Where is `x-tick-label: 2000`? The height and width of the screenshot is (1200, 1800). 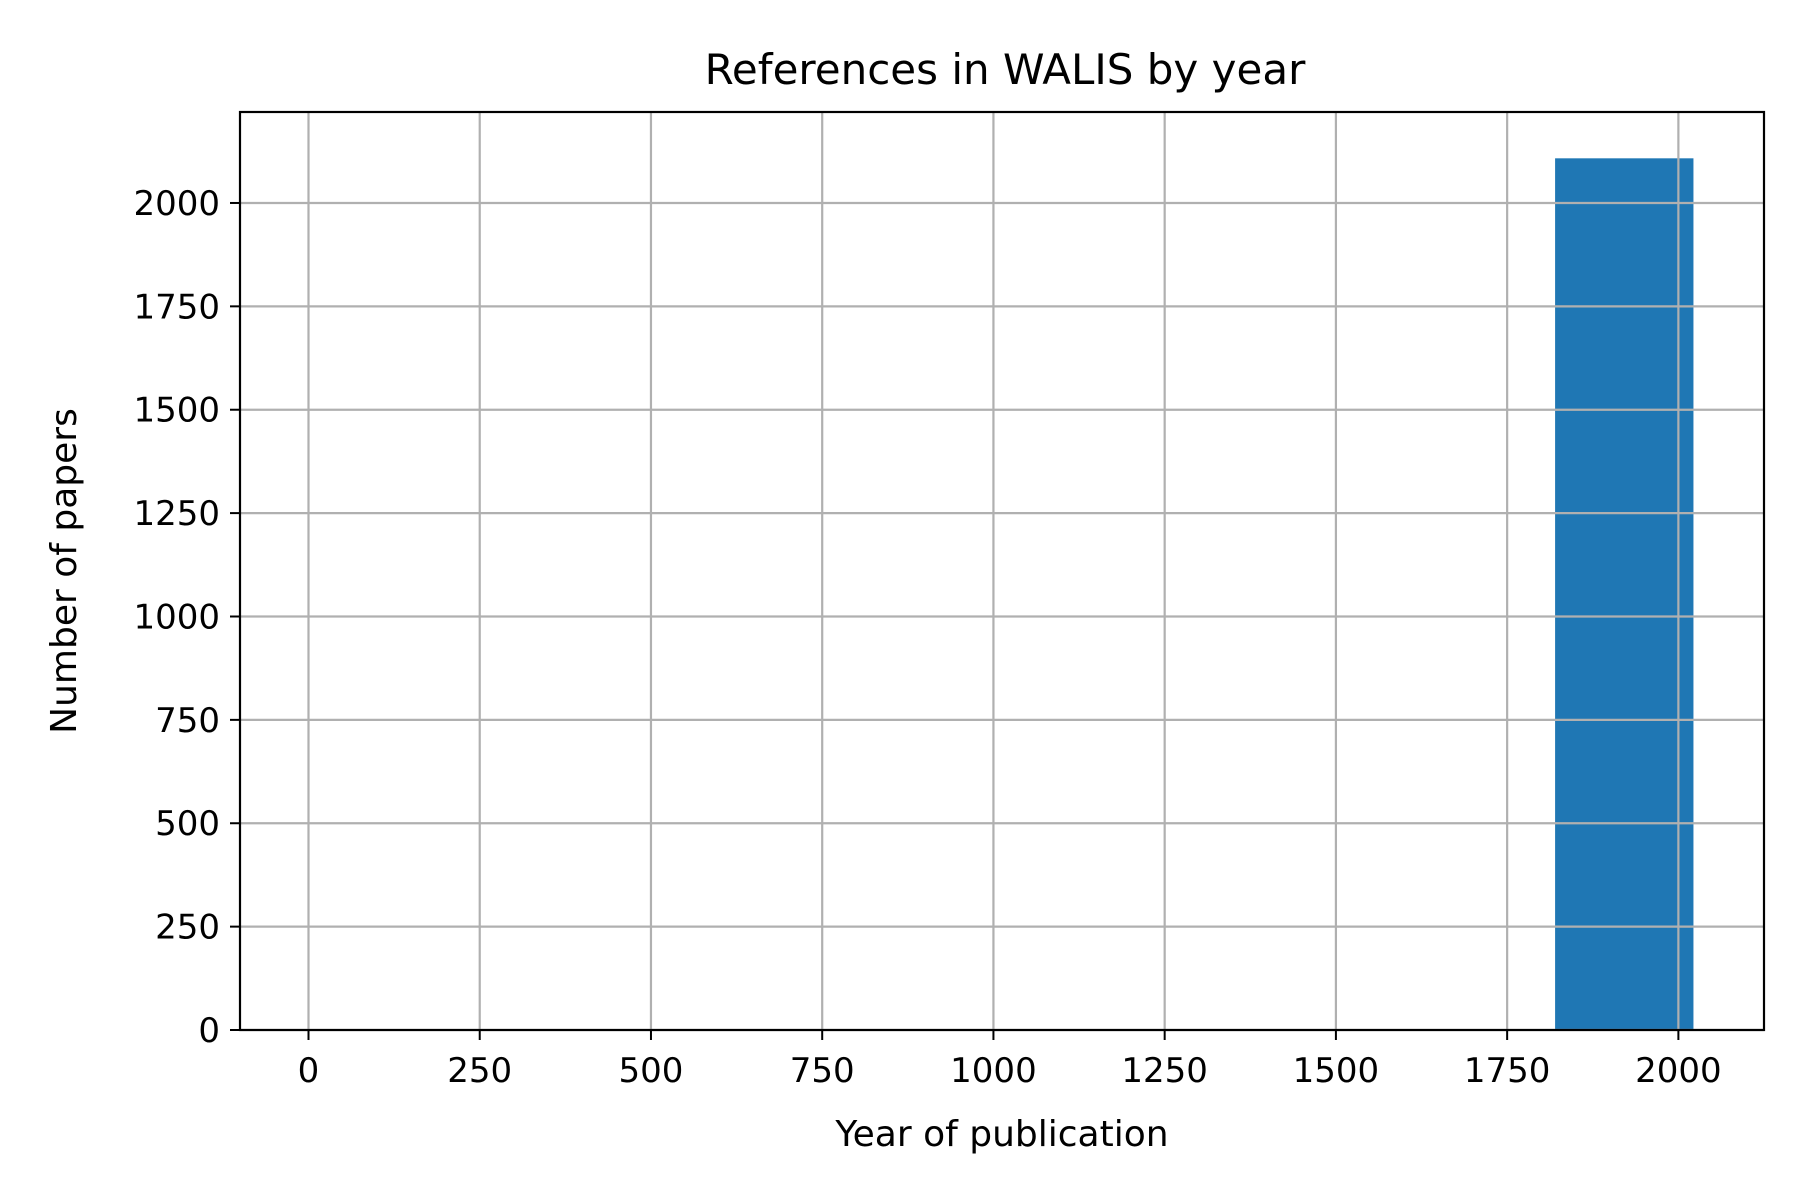
x-tick-label: 2000 is located at coordinates (1678, 1071).